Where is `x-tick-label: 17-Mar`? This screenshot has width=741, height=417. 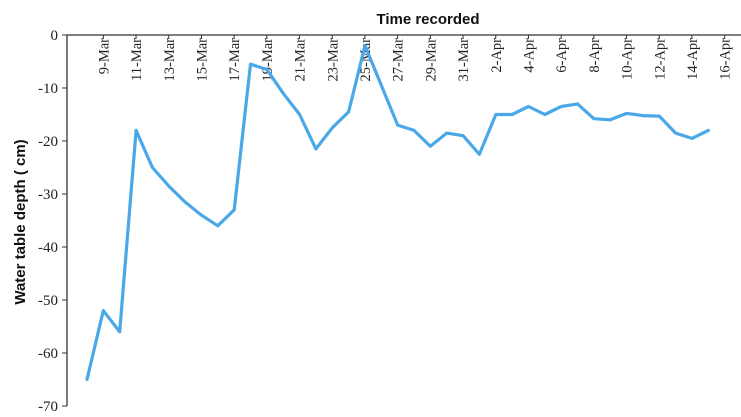 x-tick-label: 17-Mar is located at coordinates (235, 60).